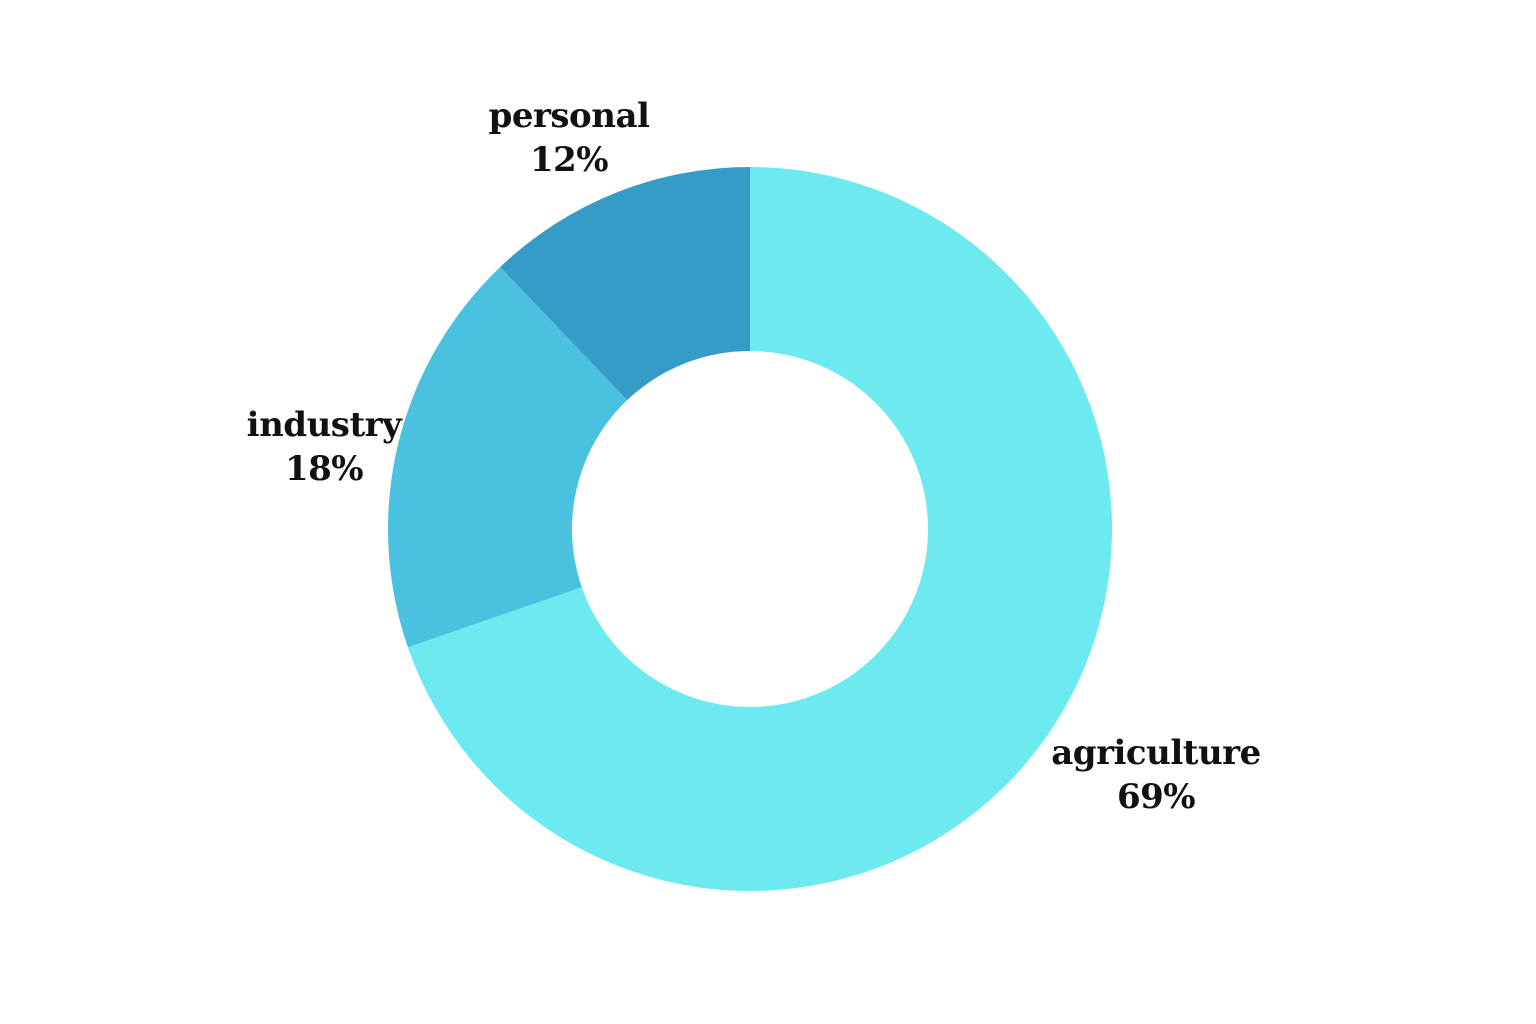 The image size is (1536, 1024). Describe the element at coordinates (324, 469) in the screenshot. I see `slice-value-industry: 18%` at that location.